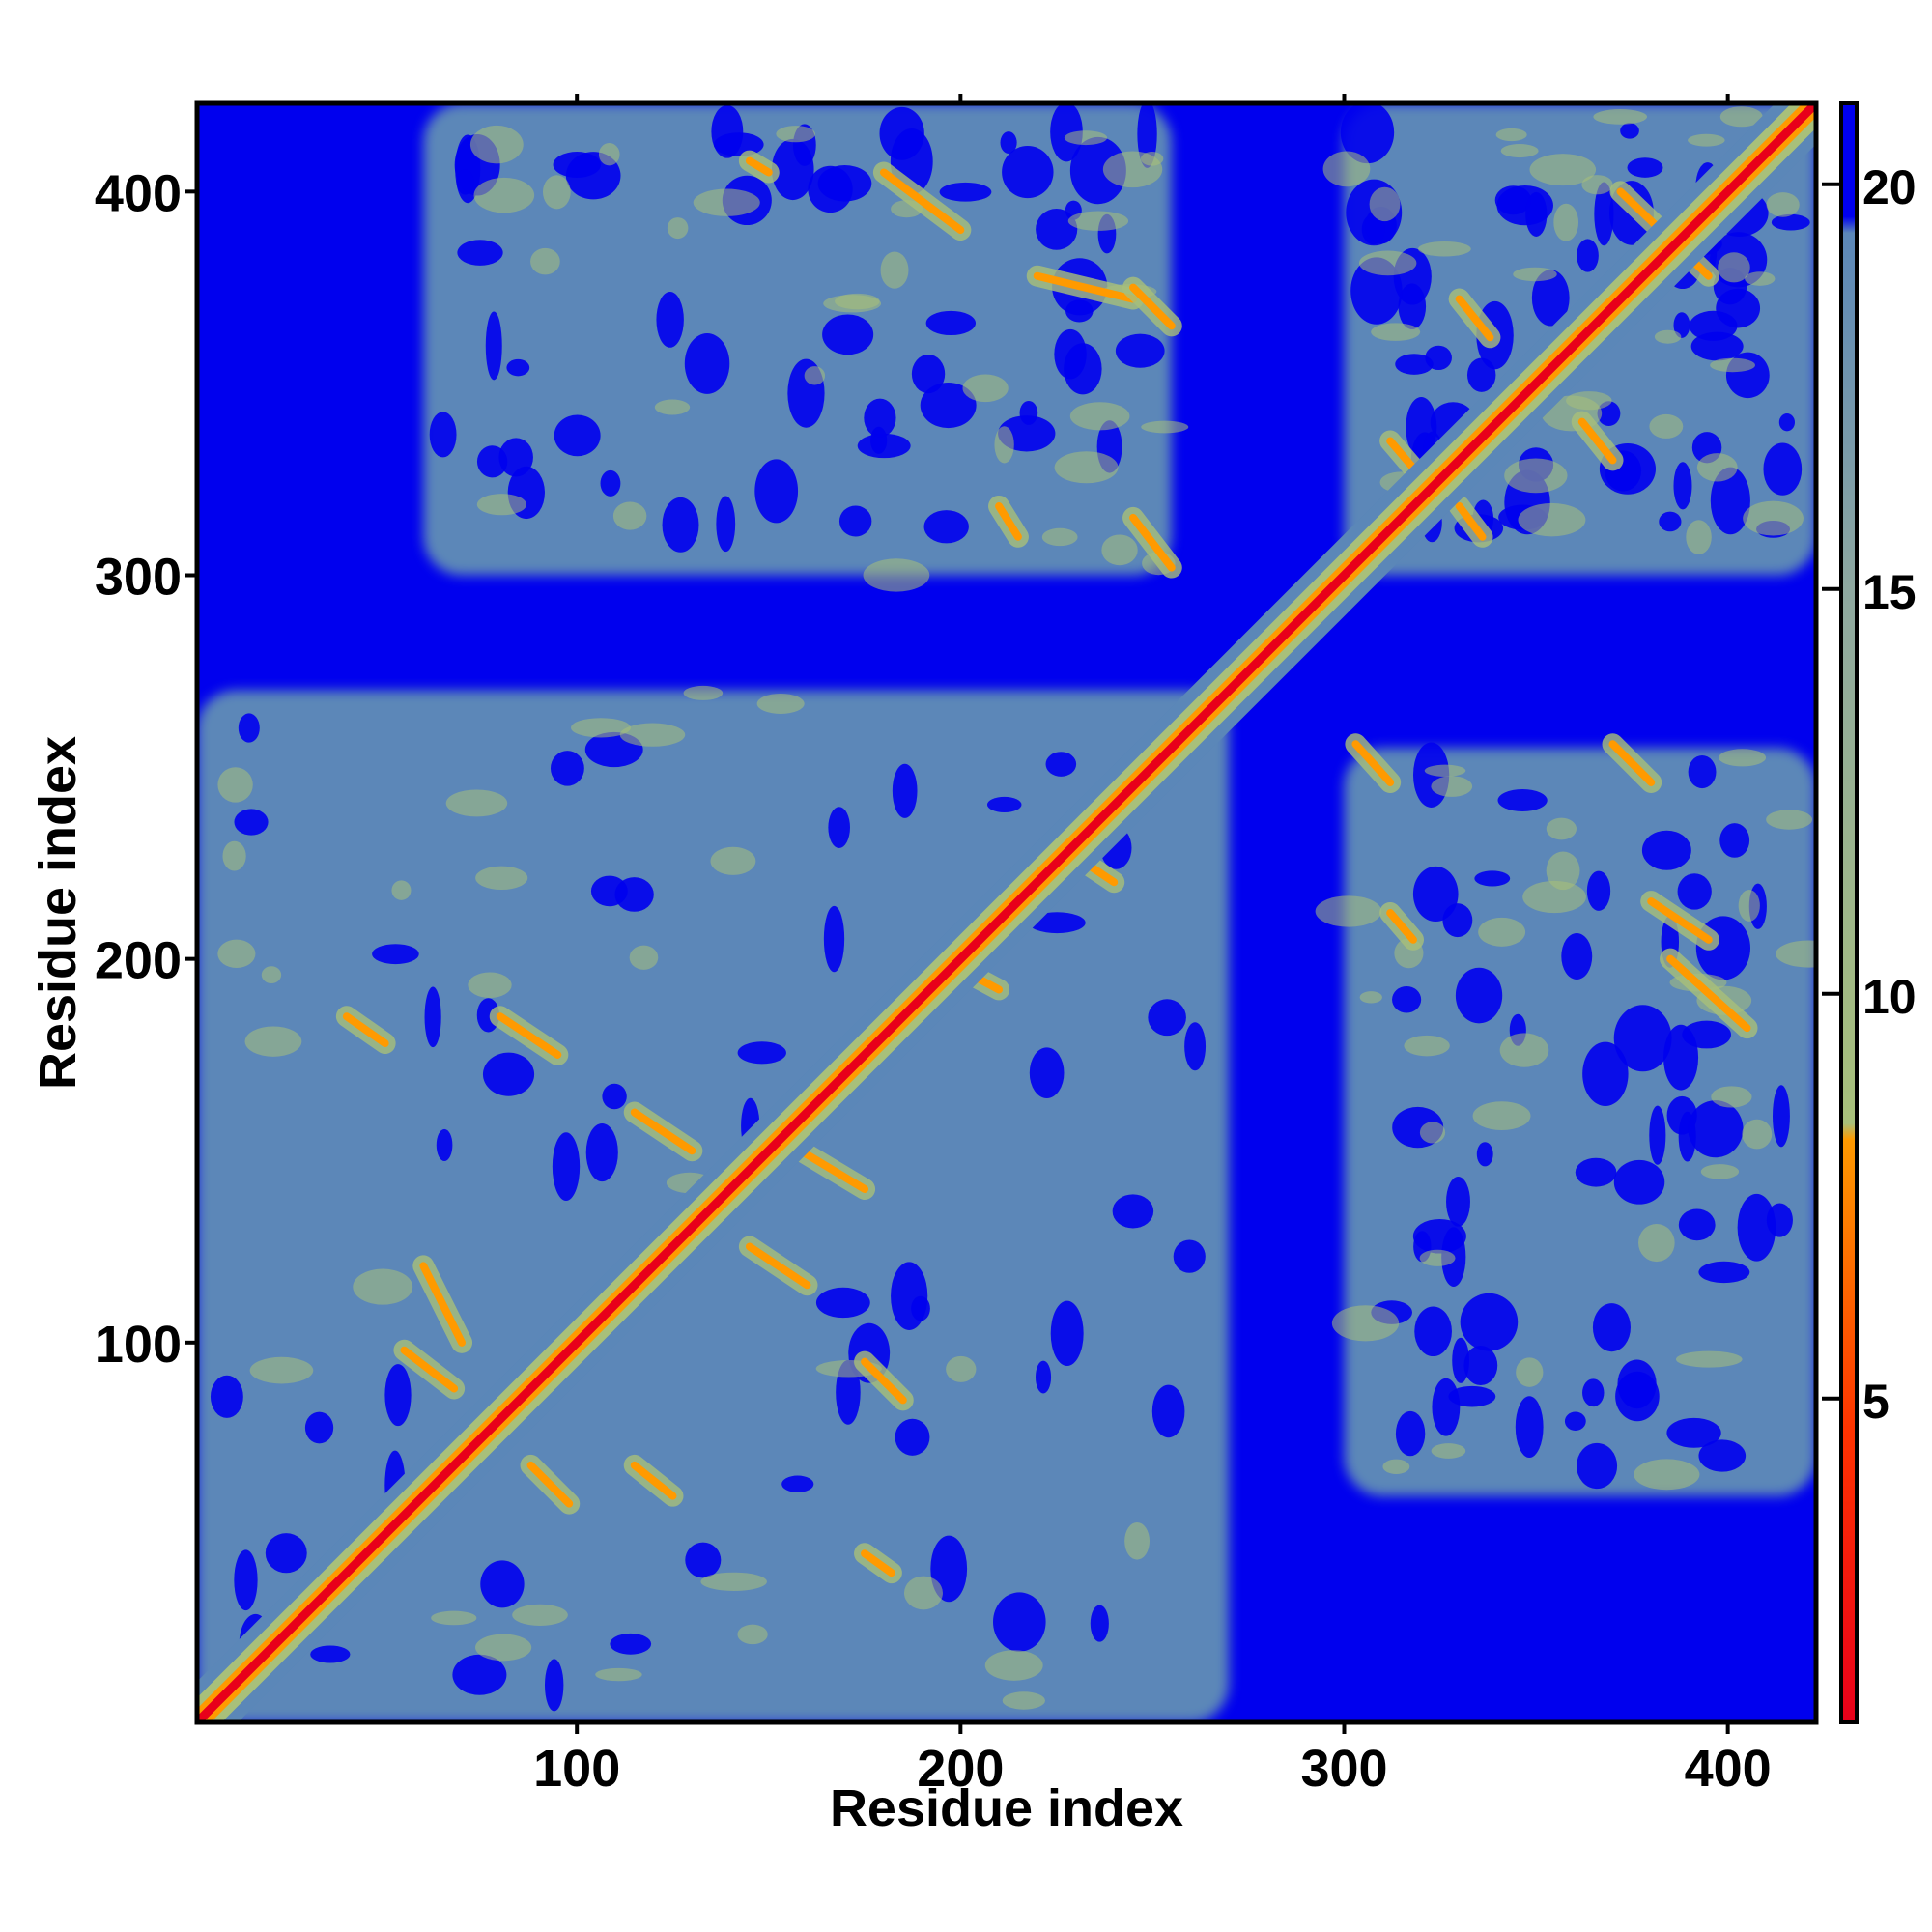 This screenshot has height=1932, width=1932. Describe the element at coordinates (138, 193) in the screenshot. I see `y-tick-label: 400` at that location.